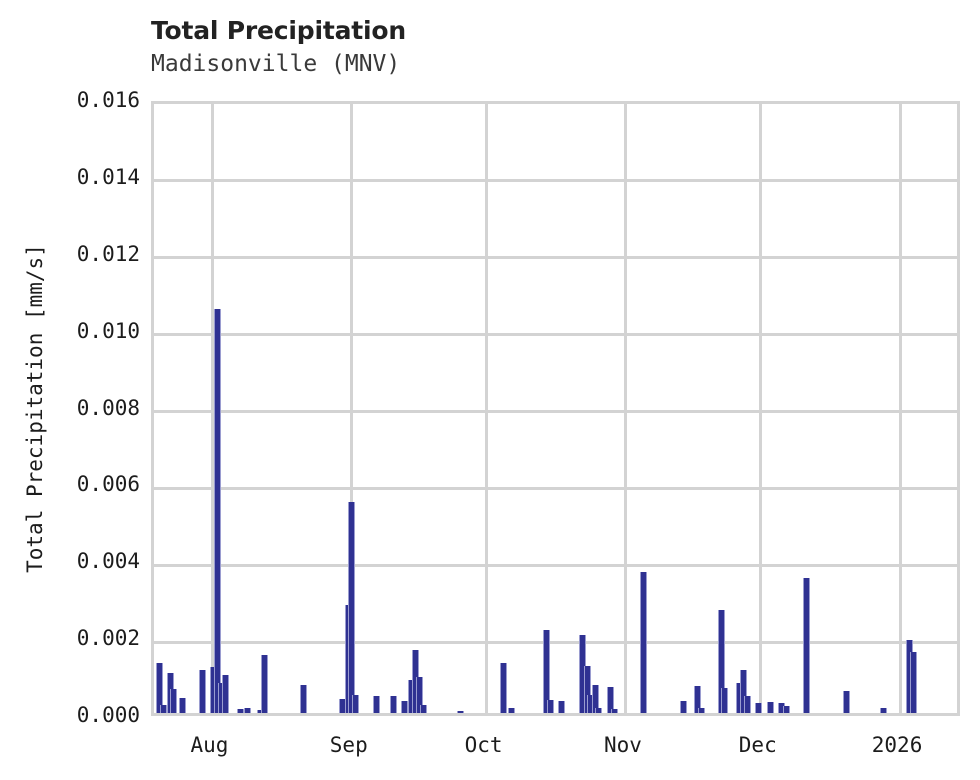 Image resolution: width=980 pixels, height=780 pixels. I want to click on y-tick-label: 0.016, so click(108, 100).